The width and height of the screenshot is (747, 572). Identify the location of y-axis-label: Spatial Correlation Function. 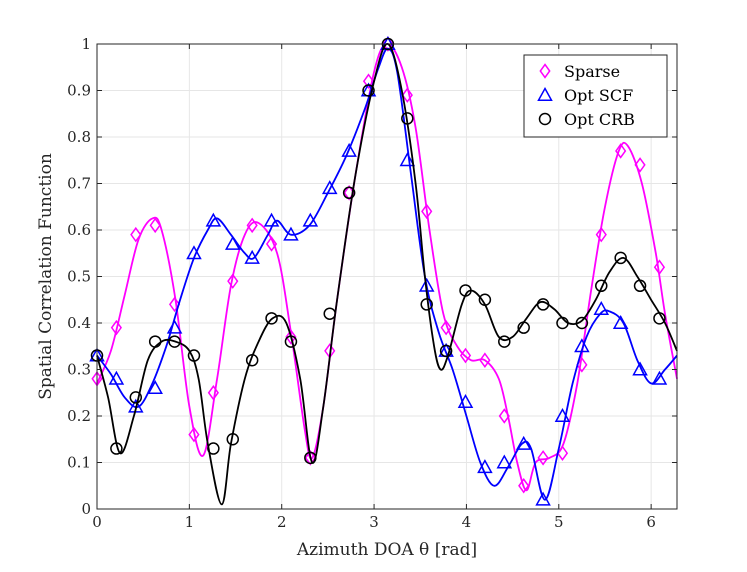
(46, 276).